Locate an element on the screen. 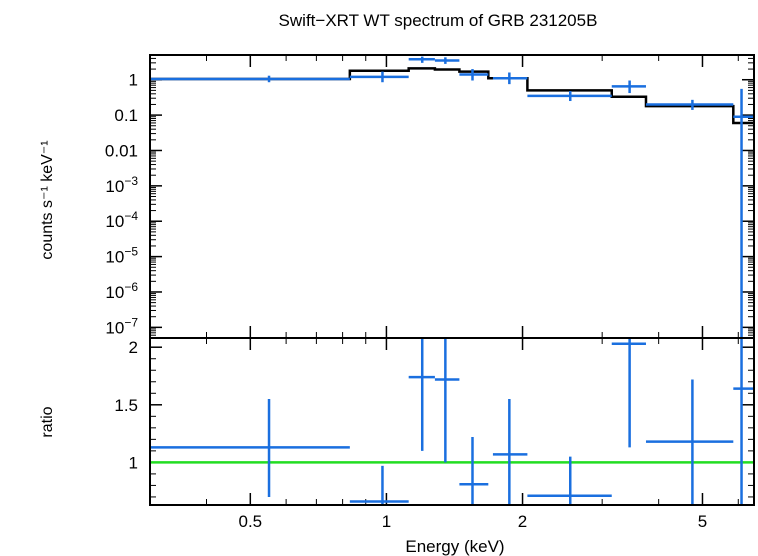 The image size is (758, 556). y-tick-label: 10⁻³ is located at coordinates (121, 185).